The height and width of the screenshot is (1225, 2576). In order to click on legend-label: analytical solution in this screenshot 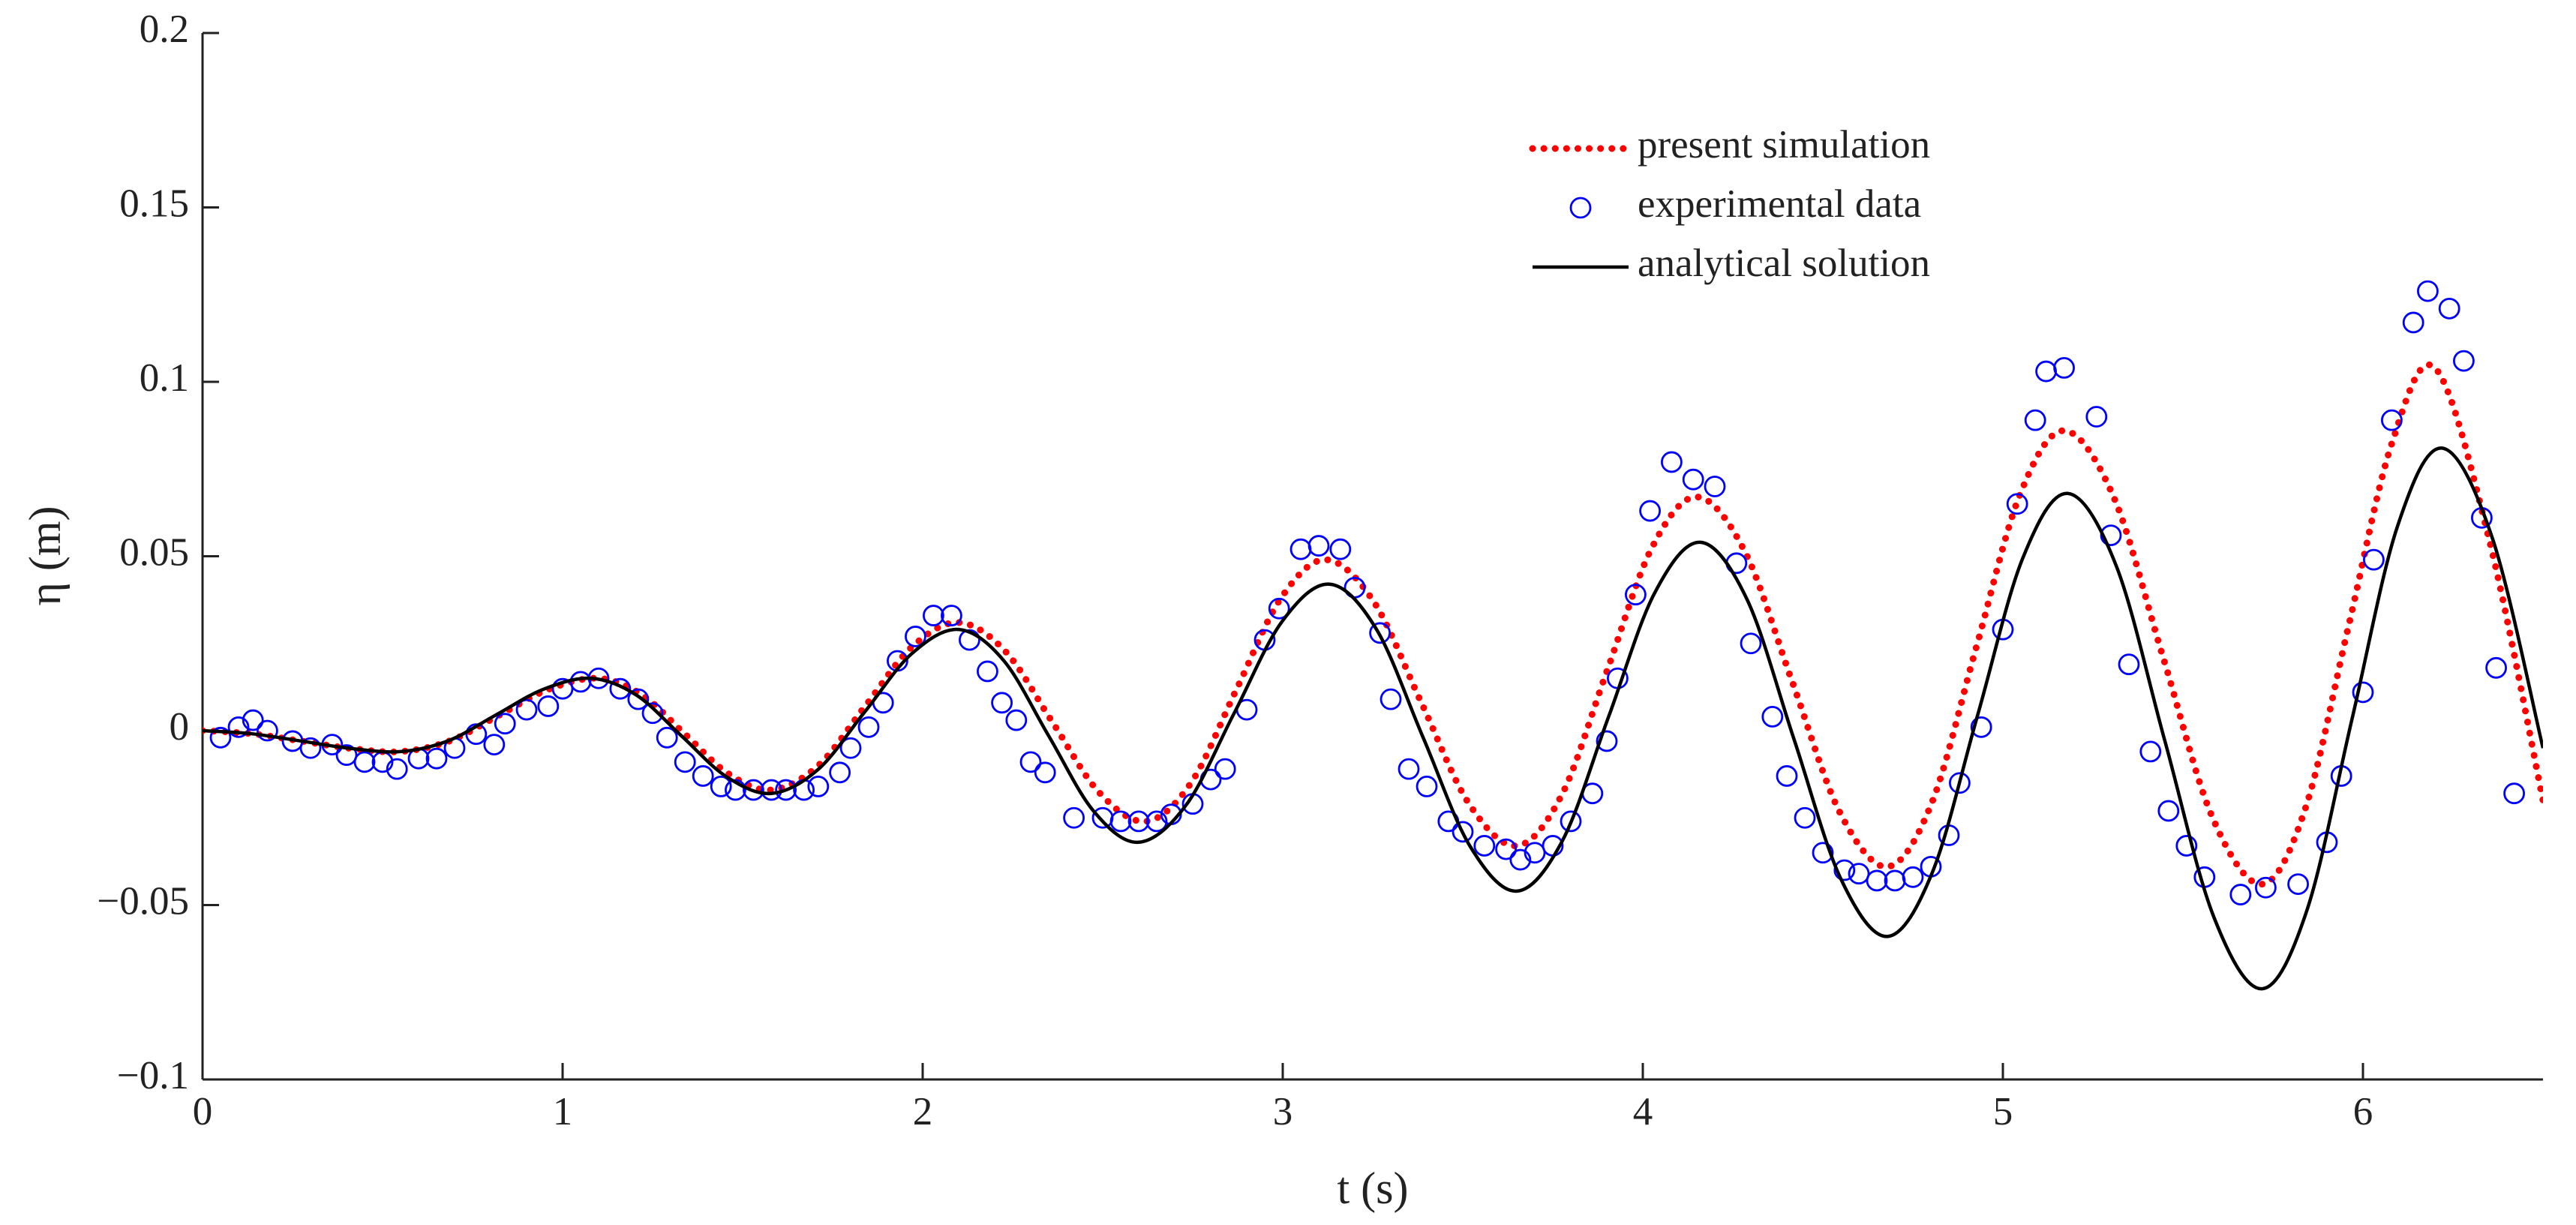, I will do `click(1784, 263)`.